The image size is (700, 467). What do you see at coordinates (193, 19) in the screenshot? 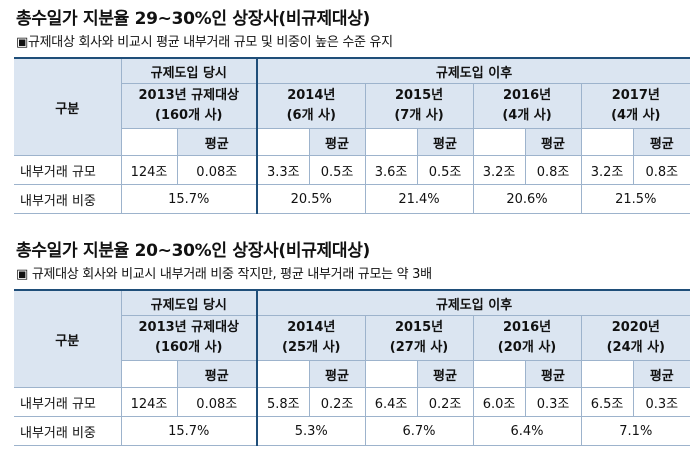
I see `table-title: 총수일가 지분율 29~30%인 상장사(비규제대상)` at bounding box center [193, 19].